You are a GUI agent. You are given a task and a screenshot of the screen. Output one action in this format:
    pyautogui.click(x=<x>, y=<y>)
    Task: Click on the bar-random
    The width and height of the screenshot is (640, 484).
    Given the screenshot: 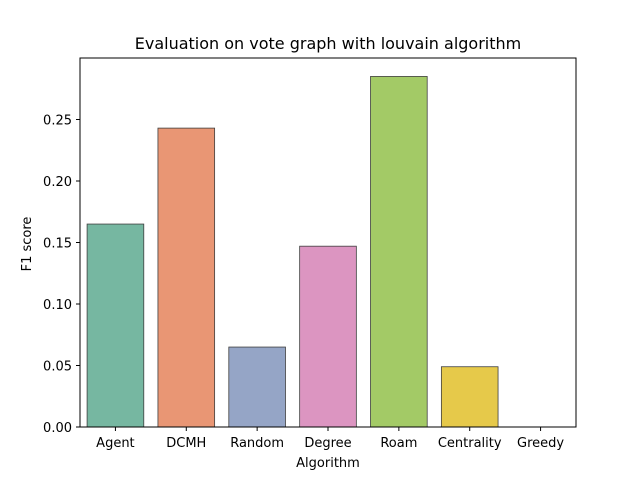 What is the action you would take?
    pyautogui.click(x=257, y=387)
    